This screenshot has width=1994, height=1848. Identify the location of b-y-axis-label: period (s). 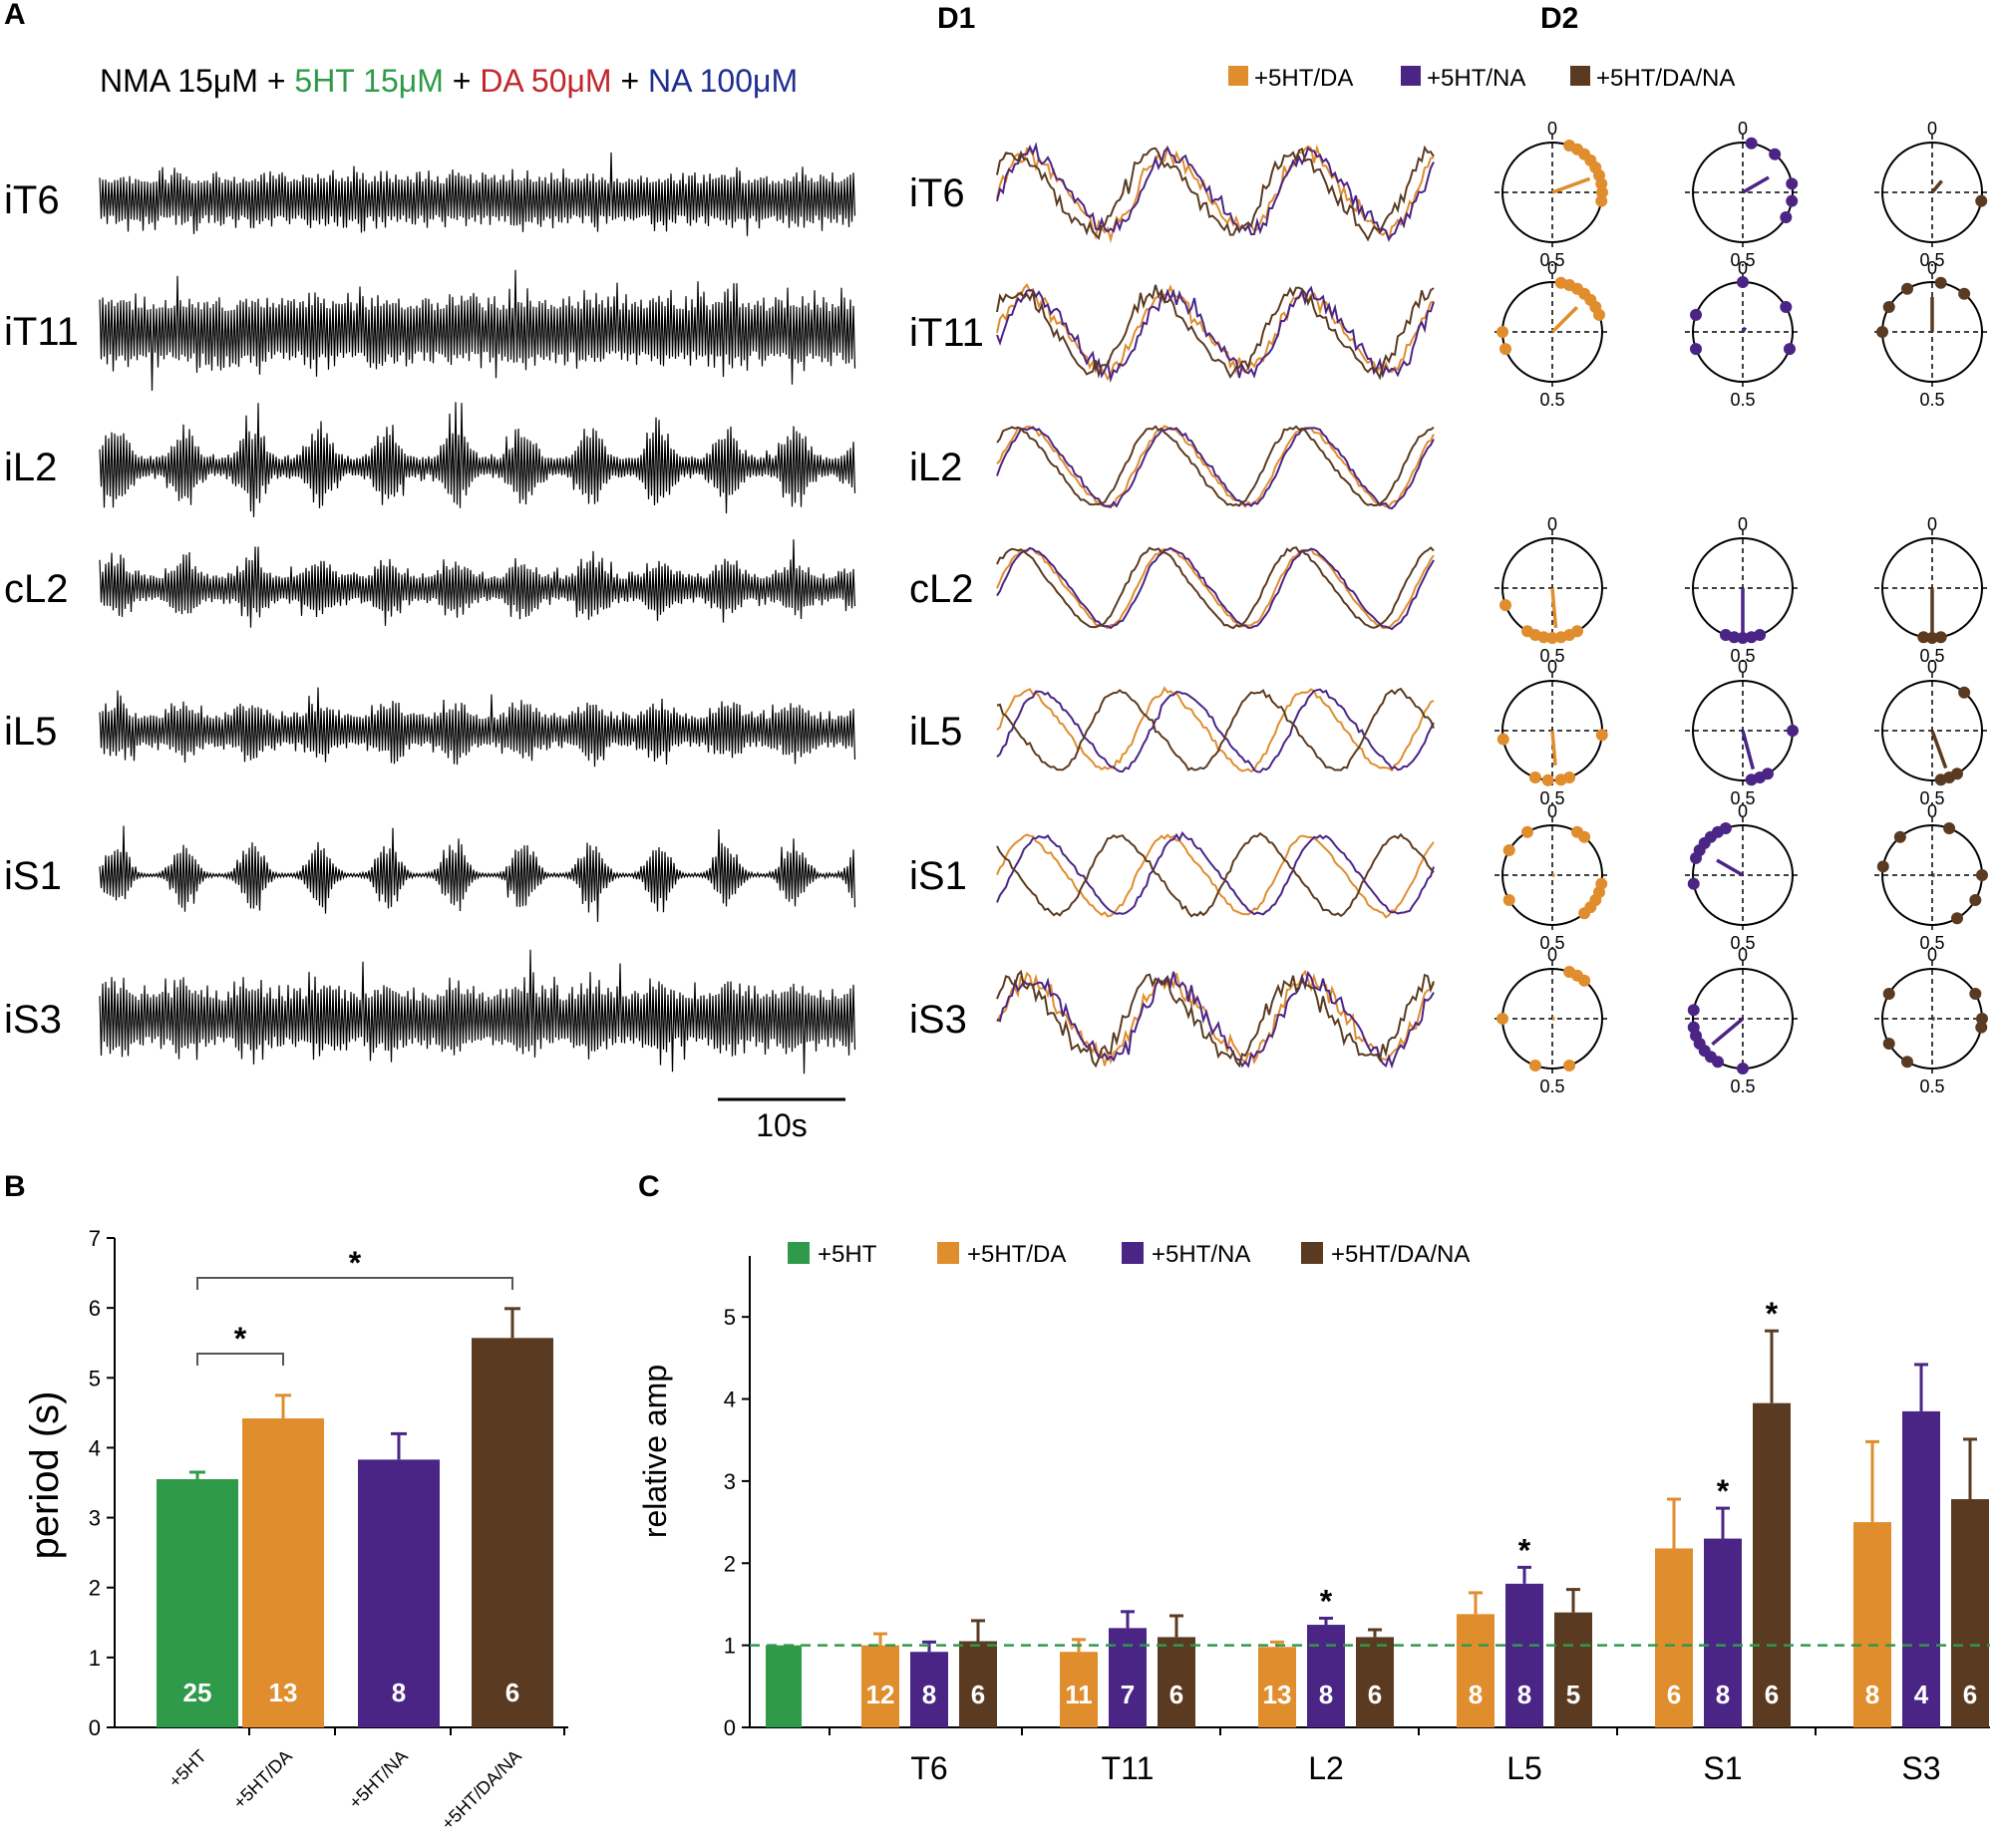
(45, 1475).